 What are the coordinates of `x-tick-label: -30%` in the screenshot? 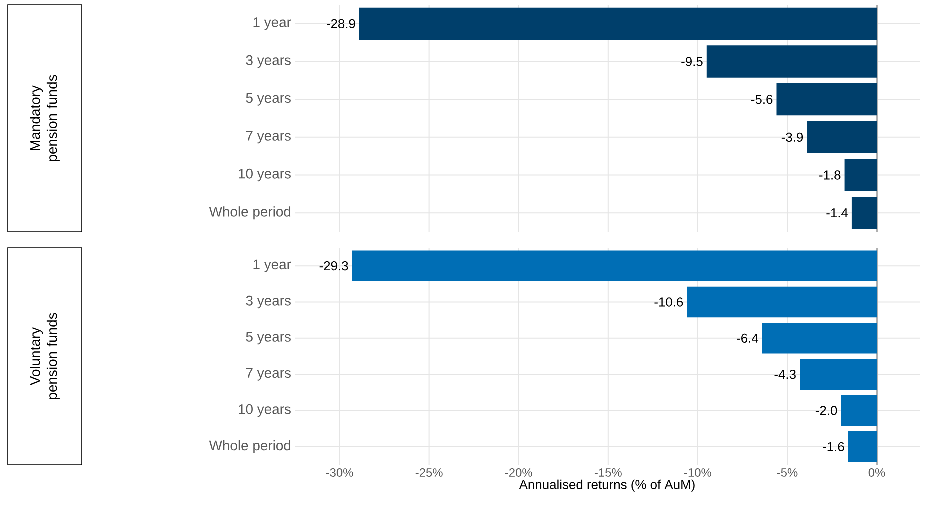 It's located at (340, 472).